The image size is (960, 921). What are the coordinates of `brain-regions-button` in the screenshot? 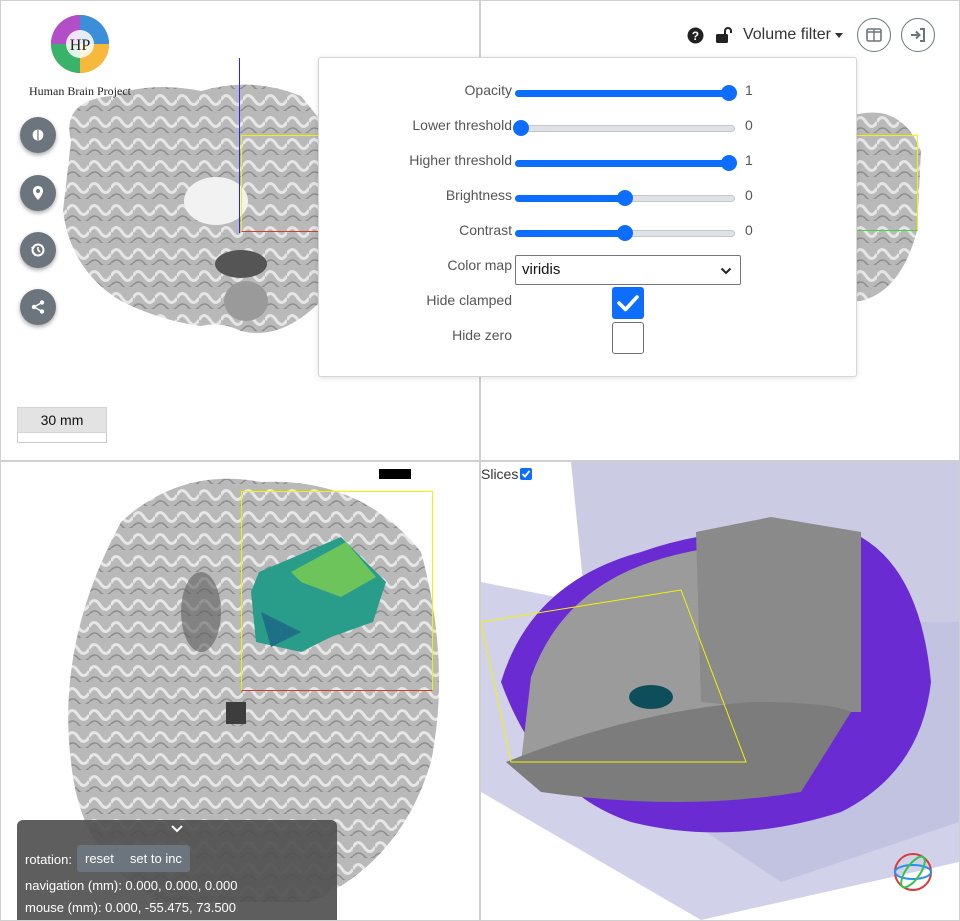 It's located at (38, 135).